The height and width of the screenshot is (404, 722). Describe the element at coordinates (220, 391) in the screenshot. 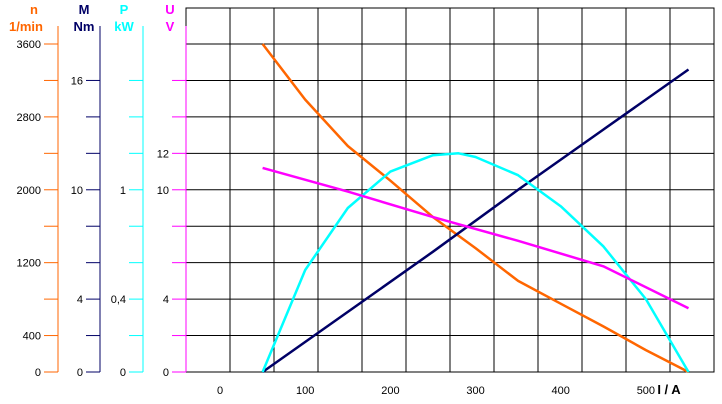

I see `x-tick-label: 0` at that location.